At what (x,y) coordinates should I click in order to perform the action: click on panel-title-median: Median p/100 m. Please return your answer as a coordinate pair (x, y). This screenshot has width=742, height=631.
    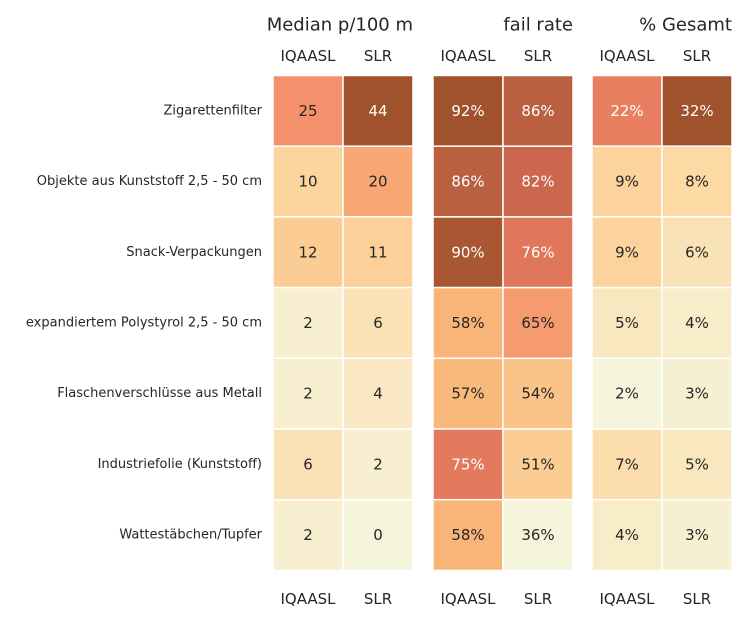
    Looking at the image, I should click on (340, 25).